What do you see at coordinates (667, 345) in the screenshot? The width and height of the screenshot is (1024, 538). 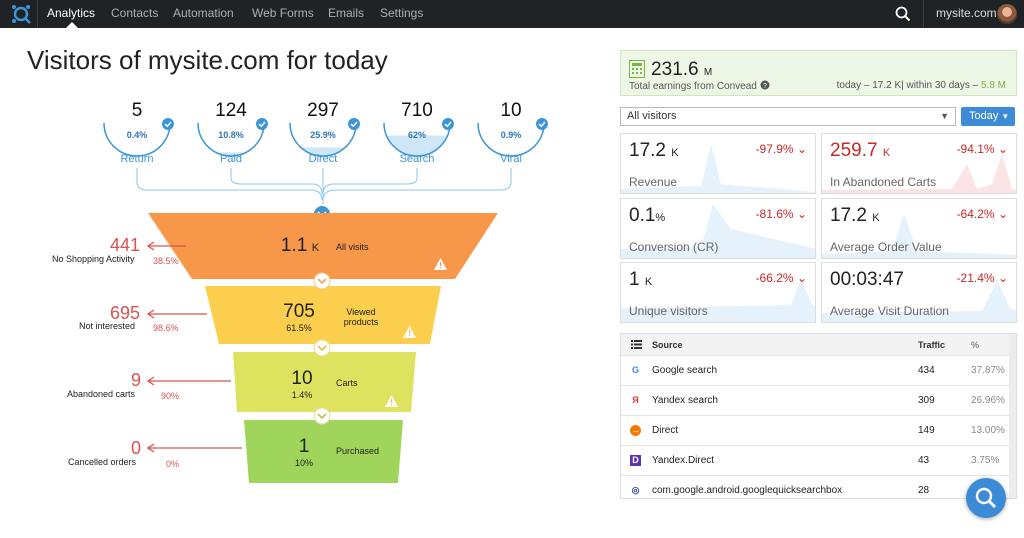 I see `column-source: Source` at bounding box center [667, 345].